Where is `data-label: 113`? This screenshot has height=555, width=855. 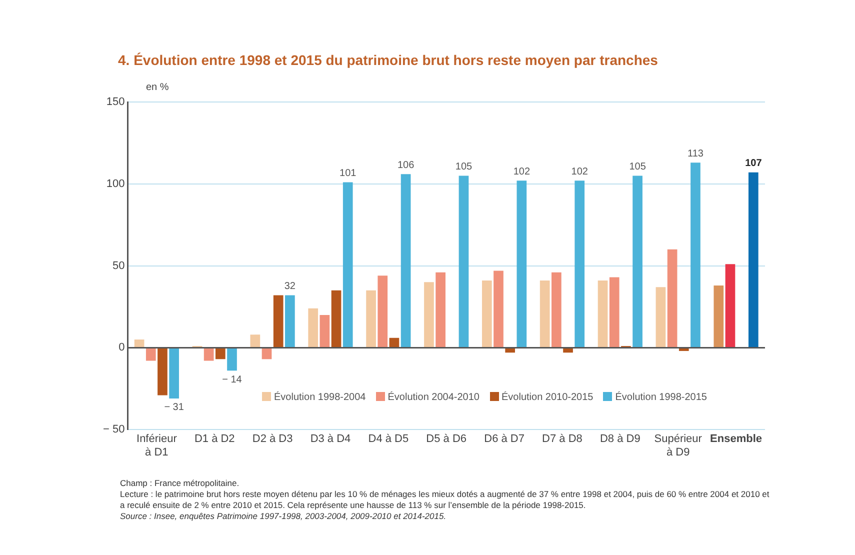 data-label: 113 is located at coordinates (696, 154).